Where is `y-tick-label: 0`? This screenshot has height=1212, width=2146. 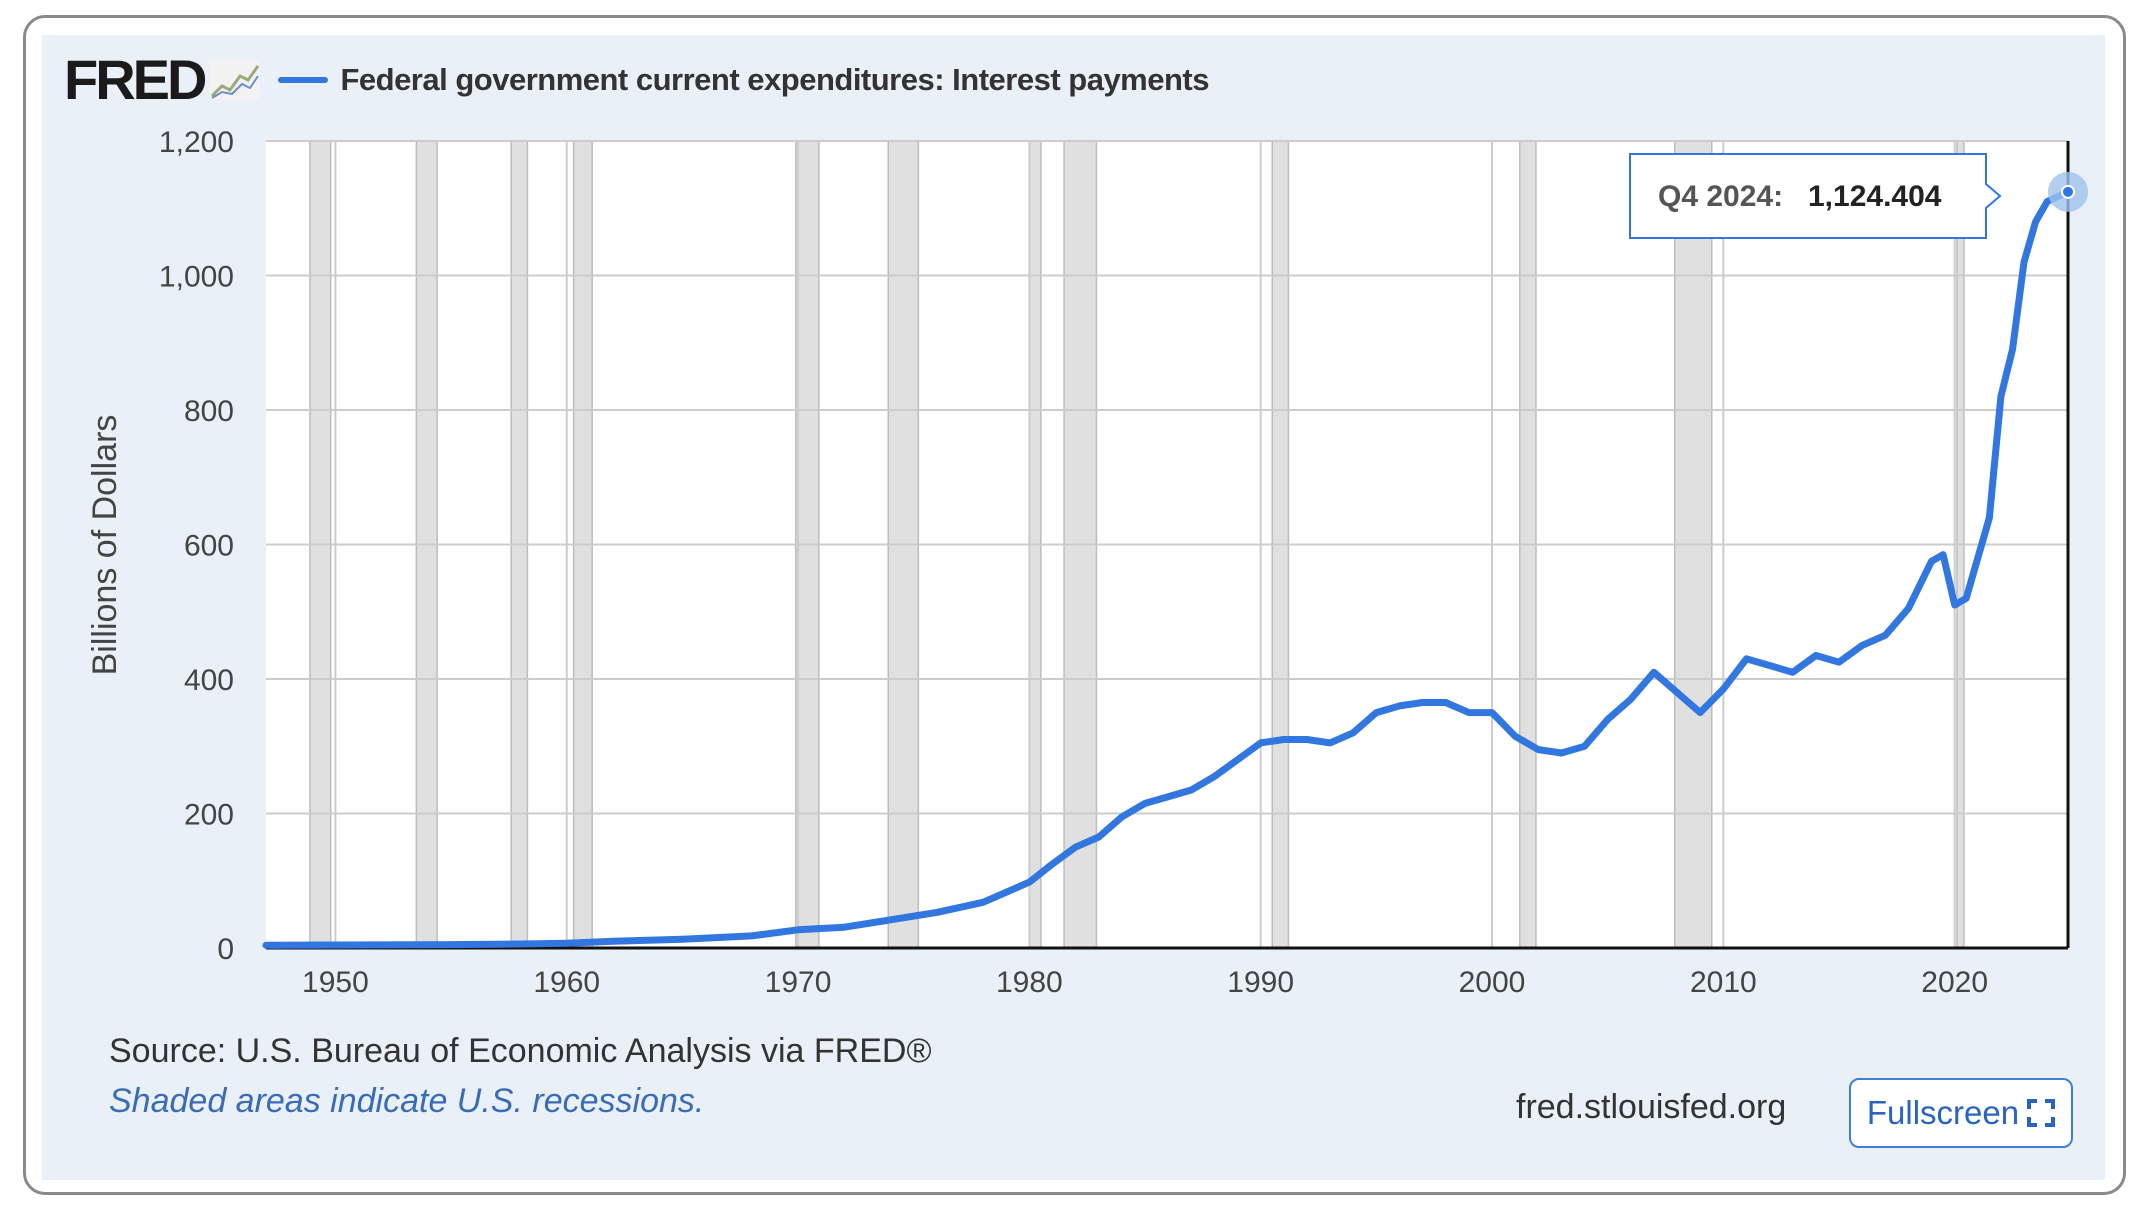
y-tick-label: 0 is located at coordinates (225, 949).